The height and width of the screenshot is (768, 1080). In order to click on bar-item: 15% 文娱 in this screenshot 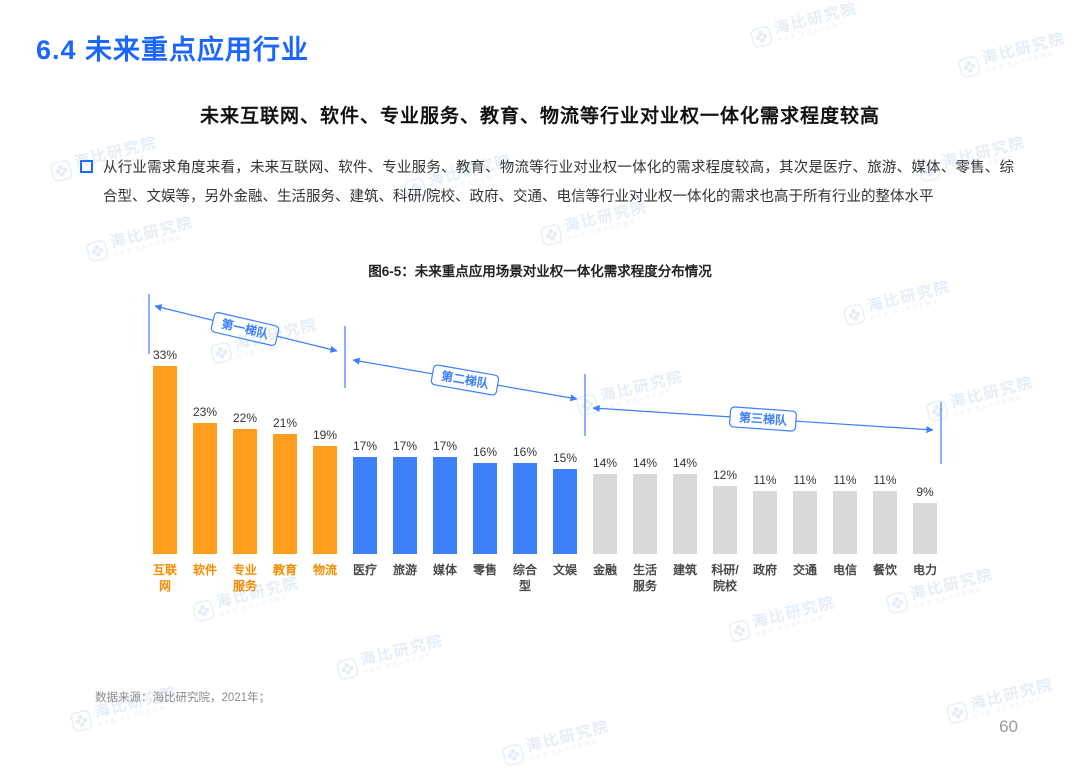, I will do `click(565, 441)`.